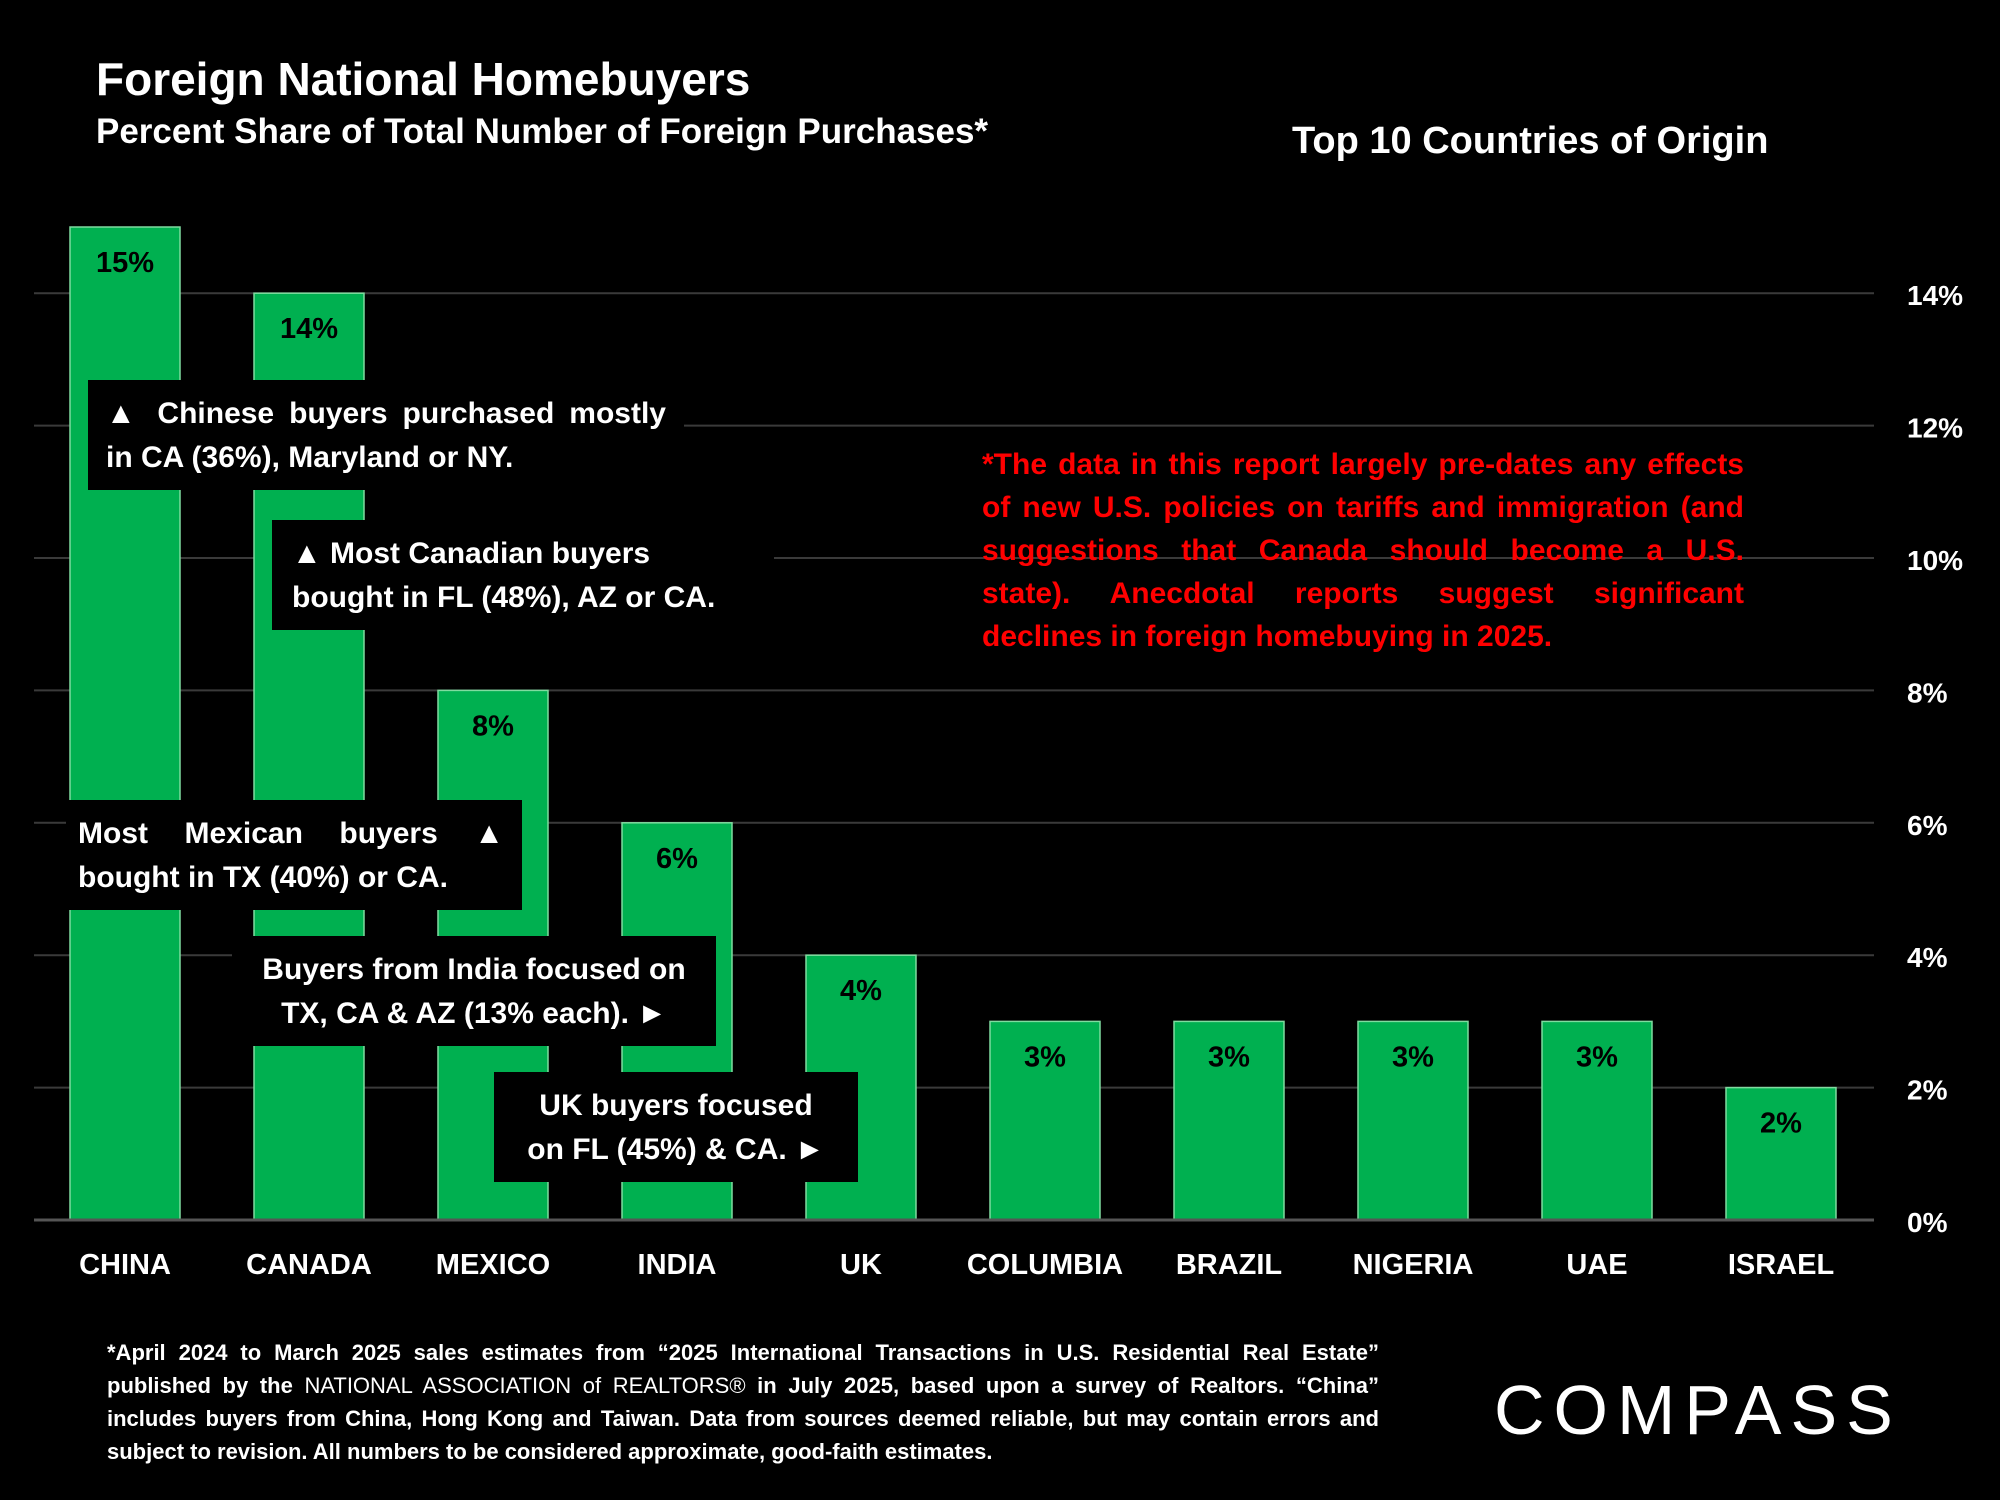  I want to click on callout-uk-line-2: on FL (45%) & CA. ►, so click(676, 1149).